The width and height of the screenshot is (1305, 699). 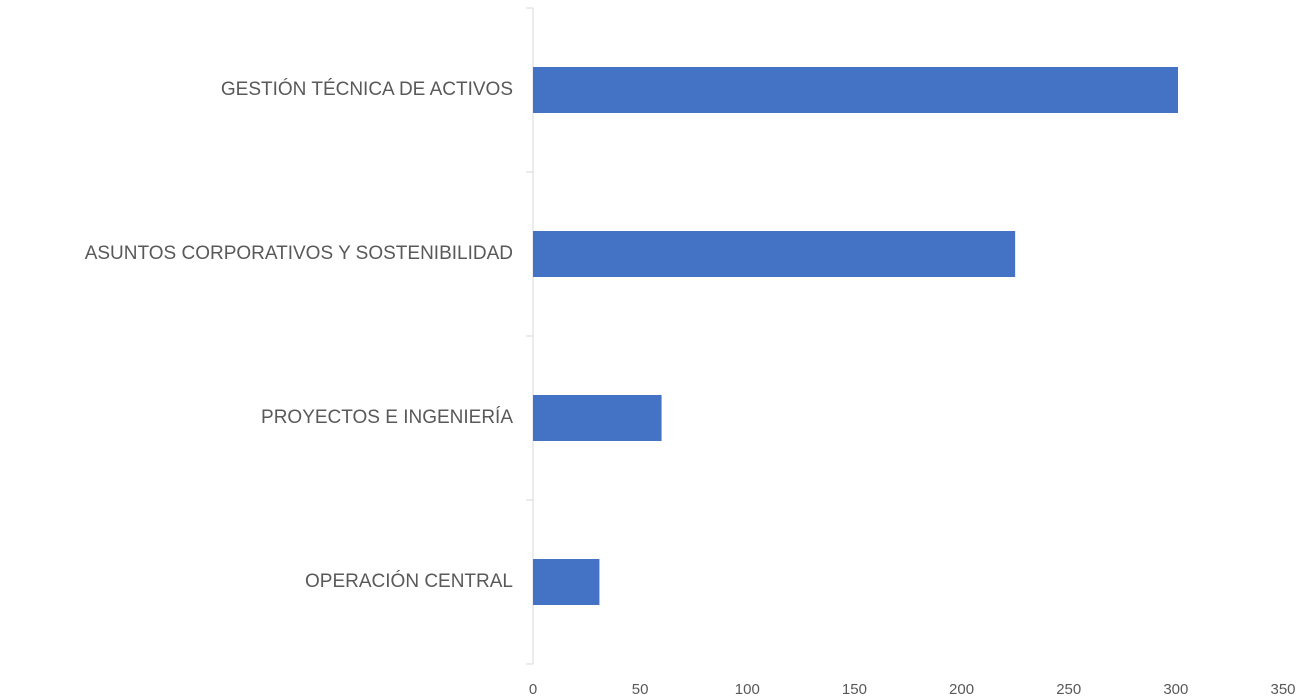 I want to click on y-tick-label: PROYECTOS E INGENIERÍA, so click(x=387, y=417).